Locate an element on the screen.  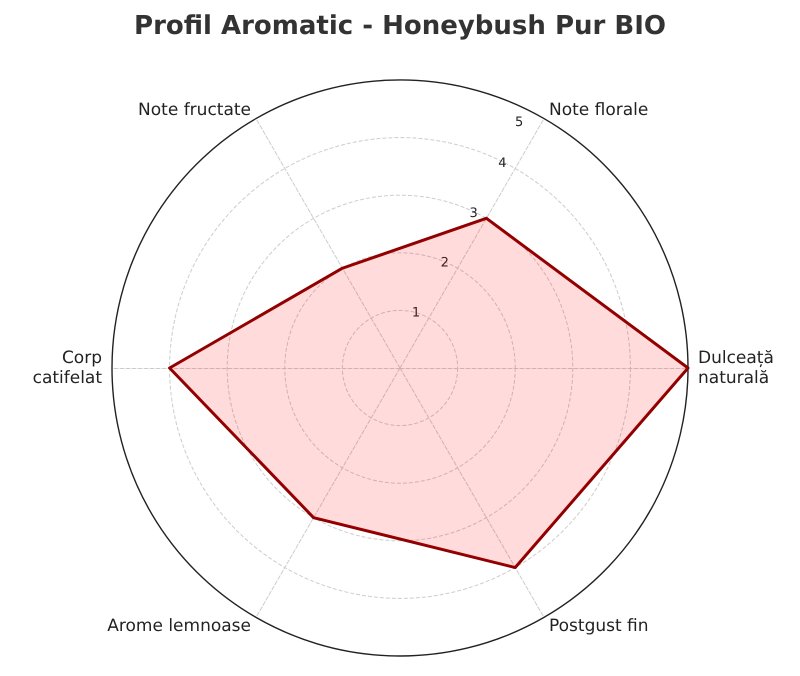
spoke-label: Postgust fin is located at coordinates (599, 626).